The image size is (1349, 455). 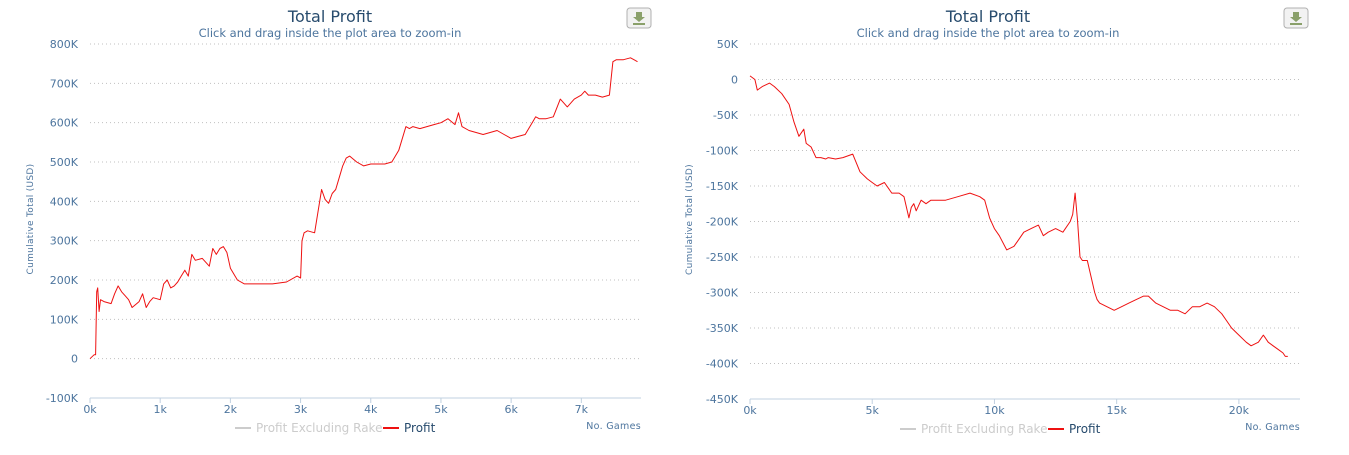 What do you see at coordinates (728, 44) in the screenshot?
I see `y-tick-label: 50K` at bounding box center [728, 44].